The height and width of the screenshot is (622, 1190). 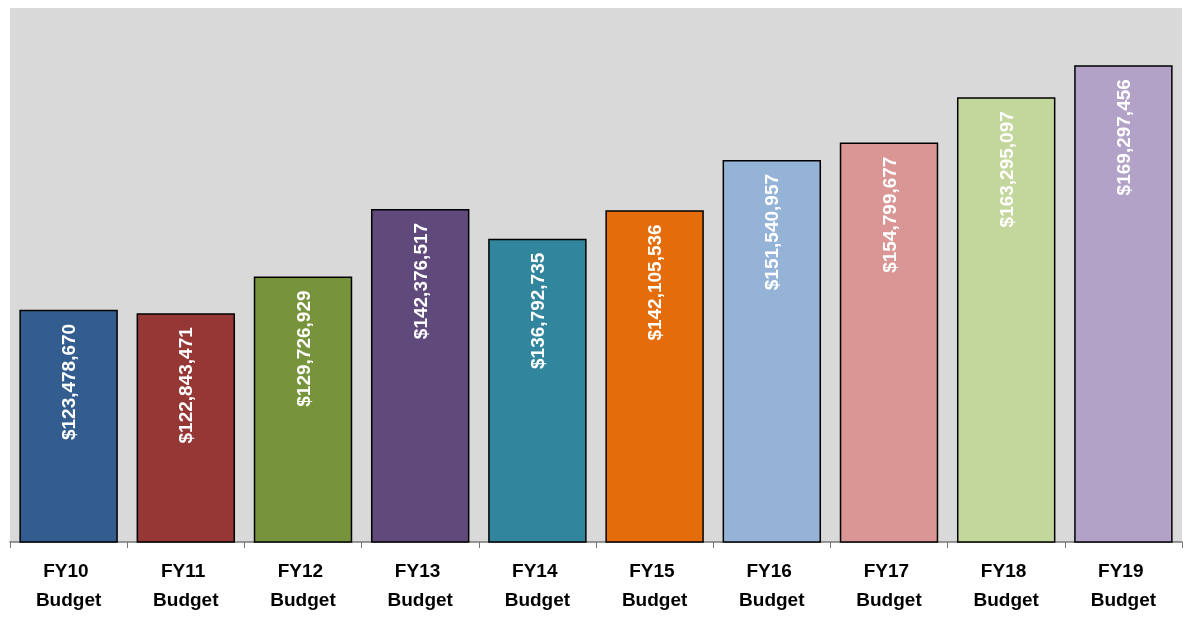 What do you see at coordinates (420, 281) in the screenshot?
I see `data-label: $142,376,517` at bounding box center [420, 281].